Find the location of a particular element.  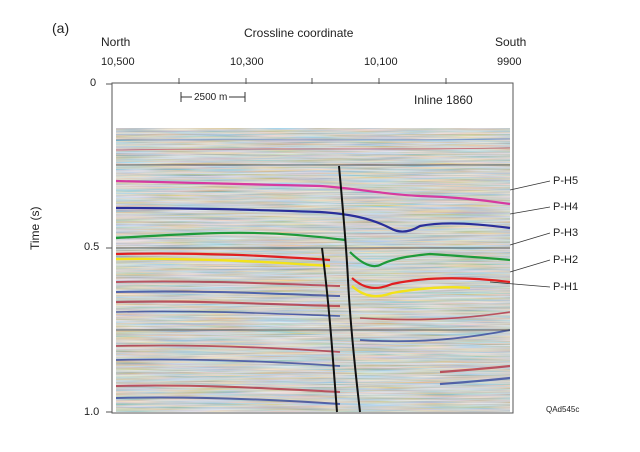

x-tick-label: 10,300 is located at coordinates (247, 62).